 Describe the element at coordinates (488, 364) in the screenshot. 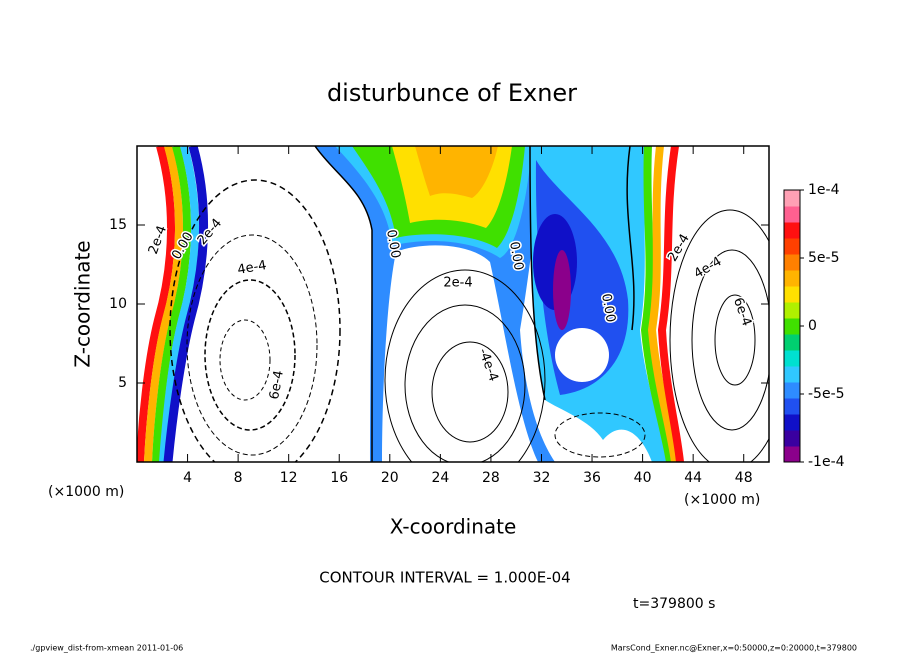

I see `contour-label: -4e-4` at that location.